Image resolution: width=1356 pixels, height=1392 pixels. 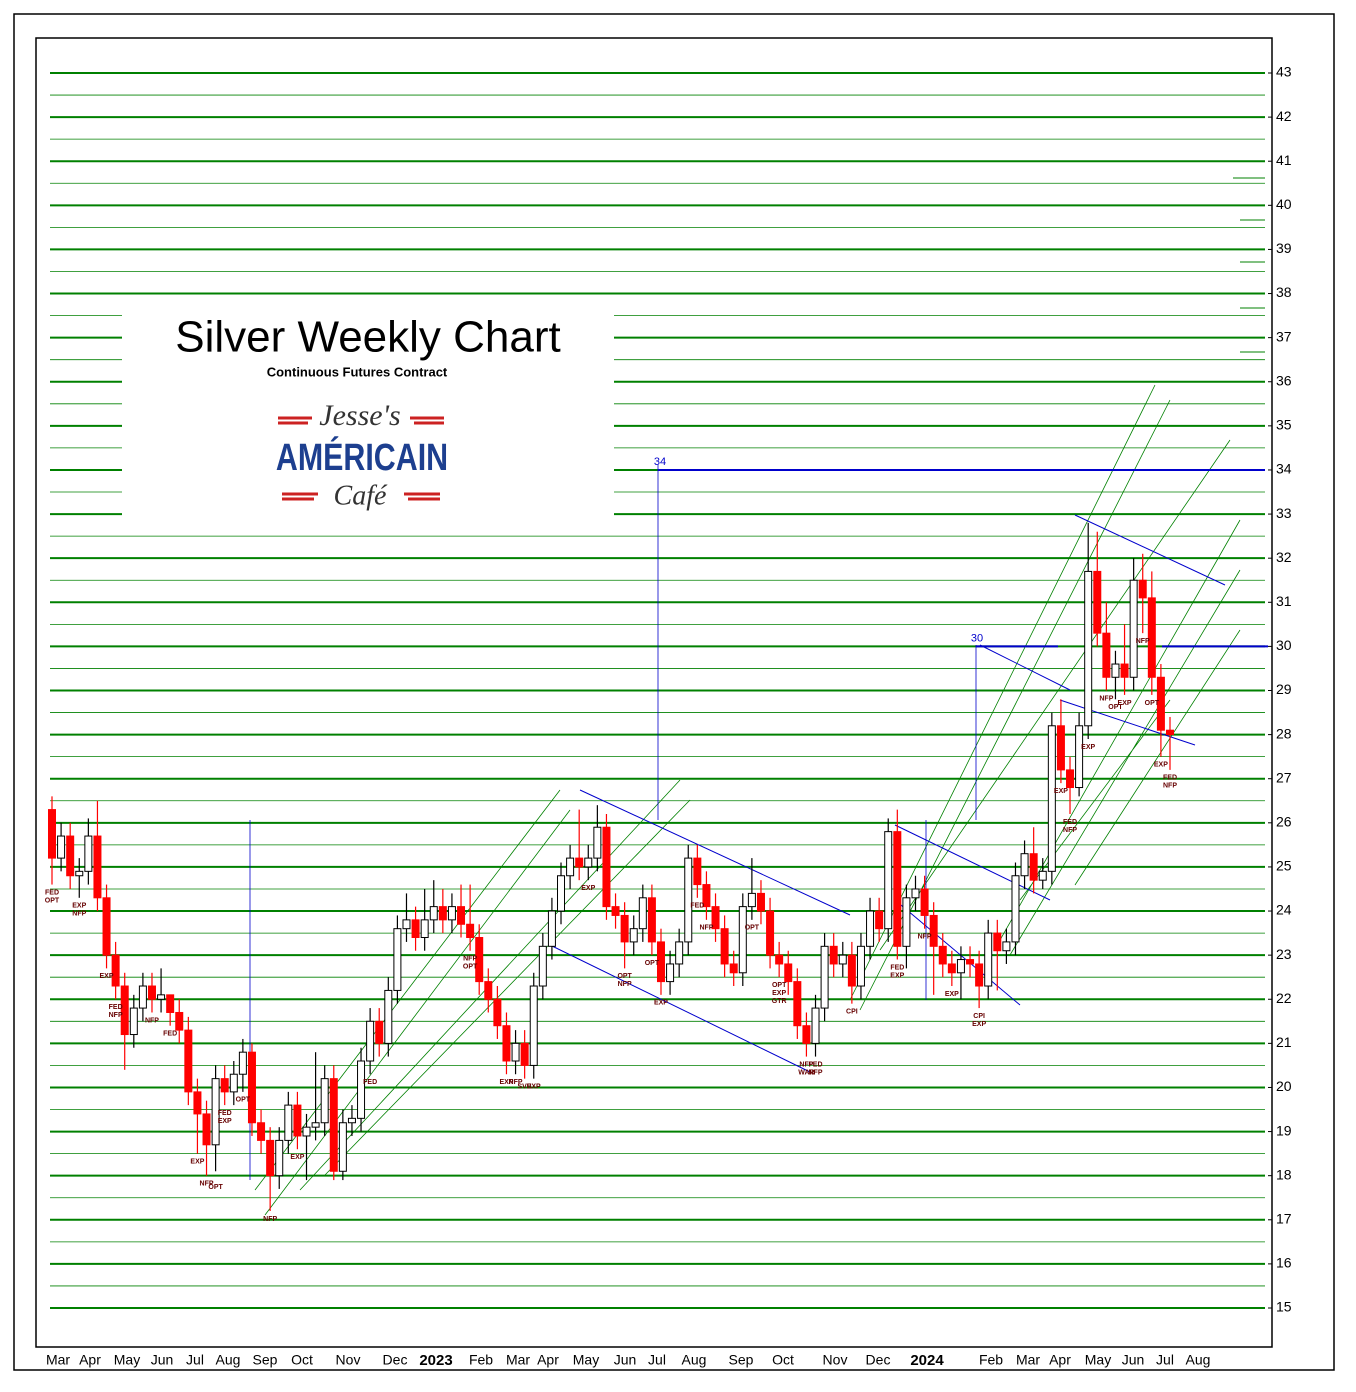 I want to click on logo-line: Café, so click(x=361, y=495).